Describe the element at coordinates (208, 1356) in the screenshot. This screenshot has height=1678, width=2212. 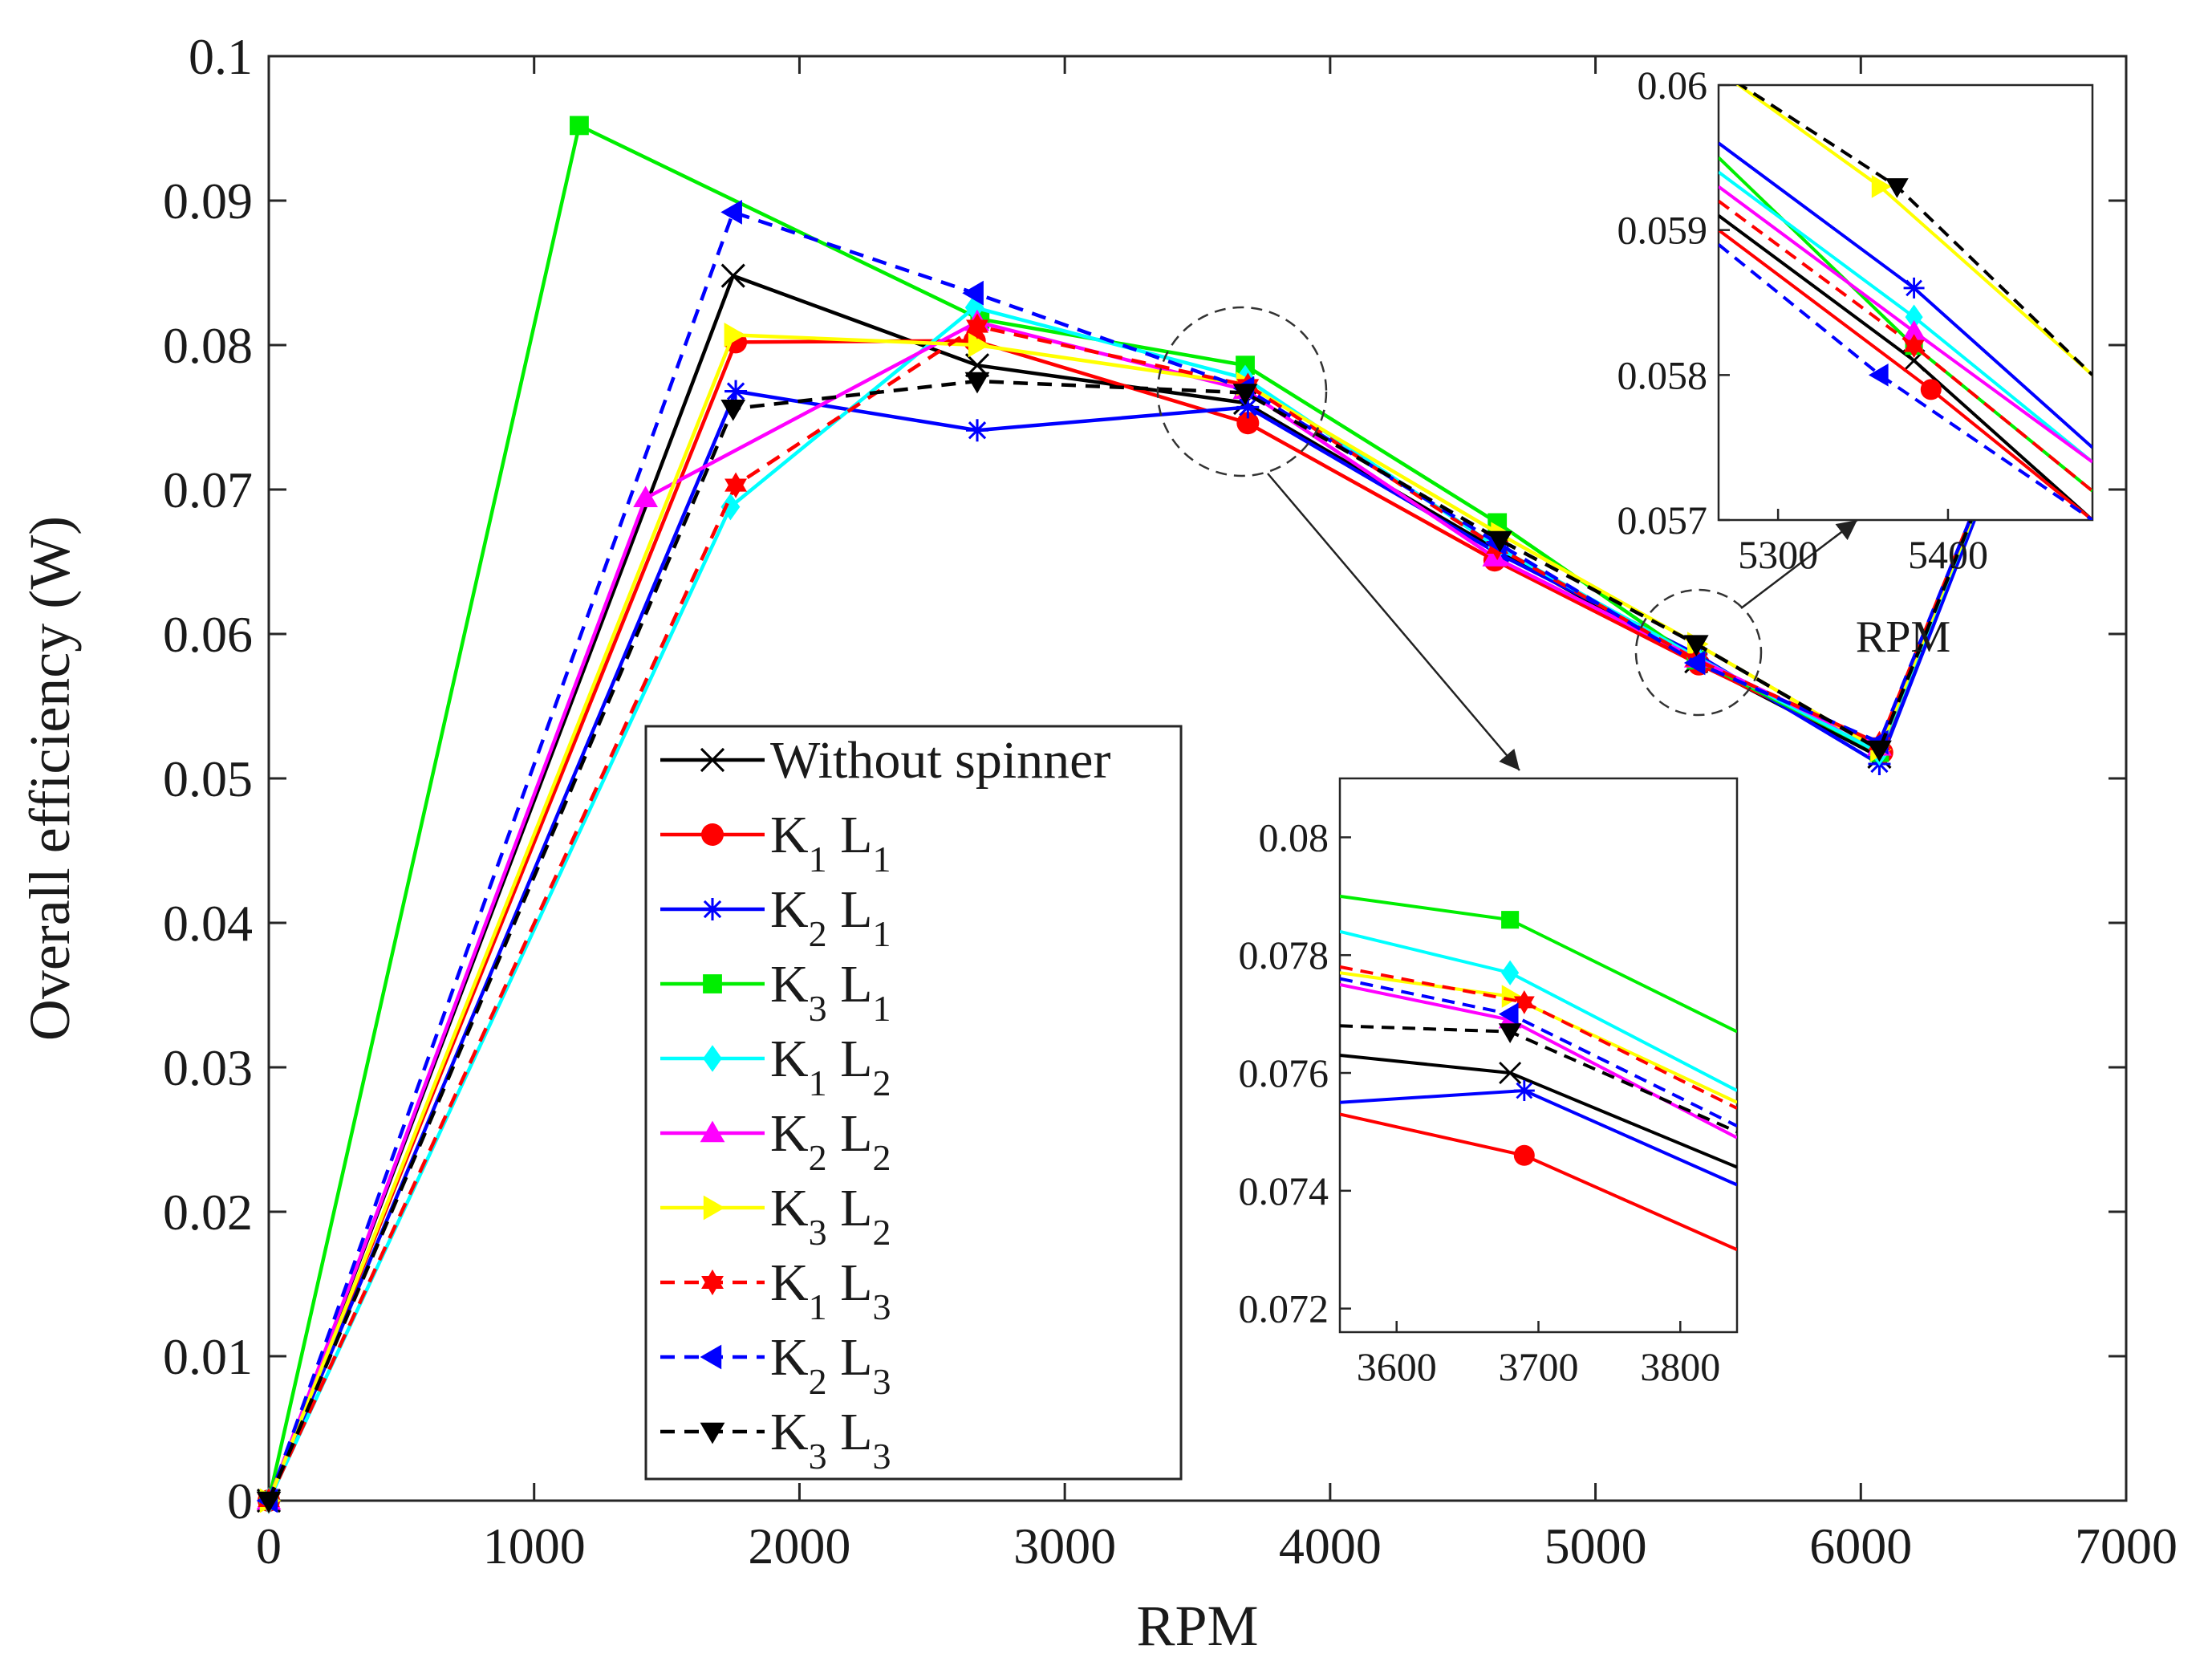
I see `y-tick-label: 0.01` at that location.